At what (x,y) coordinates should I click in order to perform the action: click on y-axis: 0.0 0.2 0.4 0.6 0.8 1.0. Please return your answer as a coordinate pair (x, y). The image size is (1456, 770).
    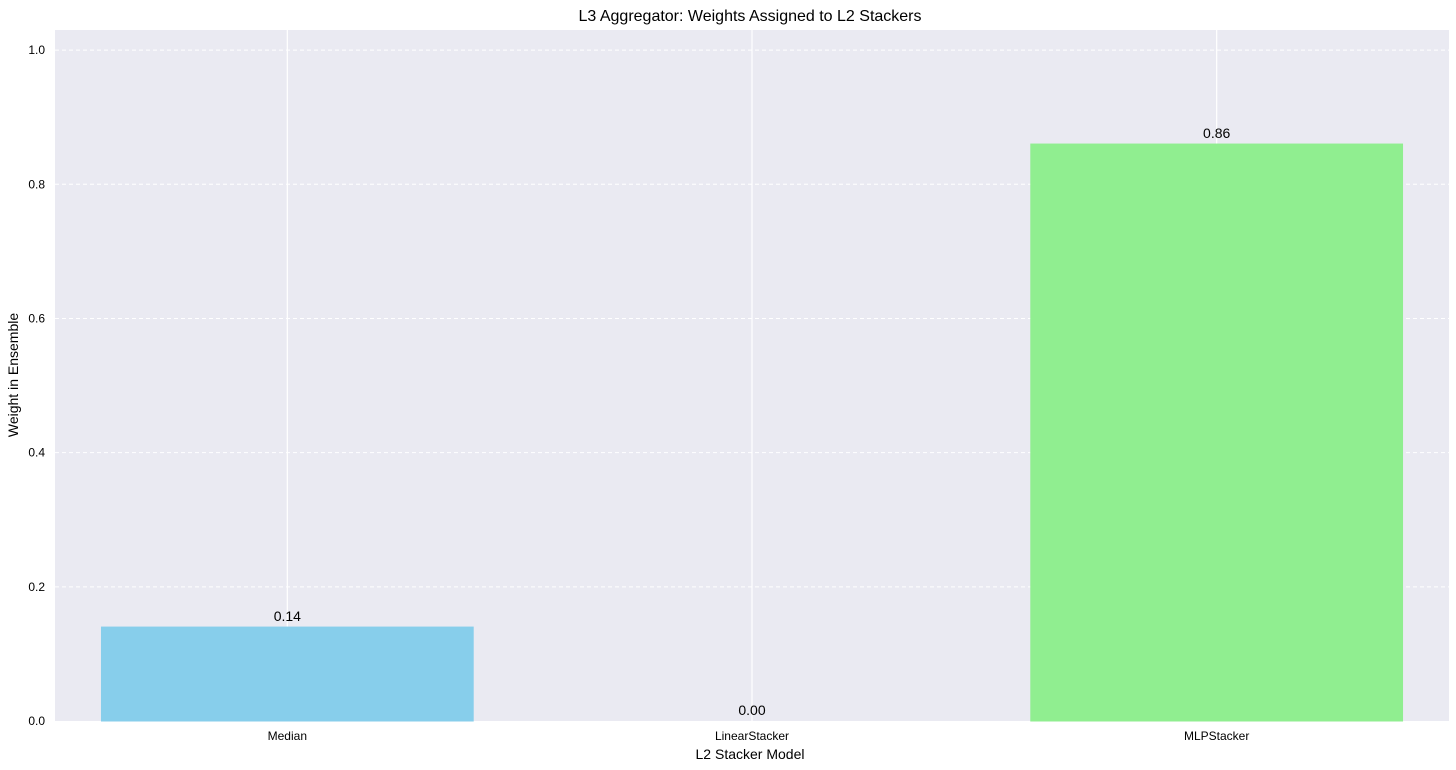
    Looking at the image, I should click on (36, 385).